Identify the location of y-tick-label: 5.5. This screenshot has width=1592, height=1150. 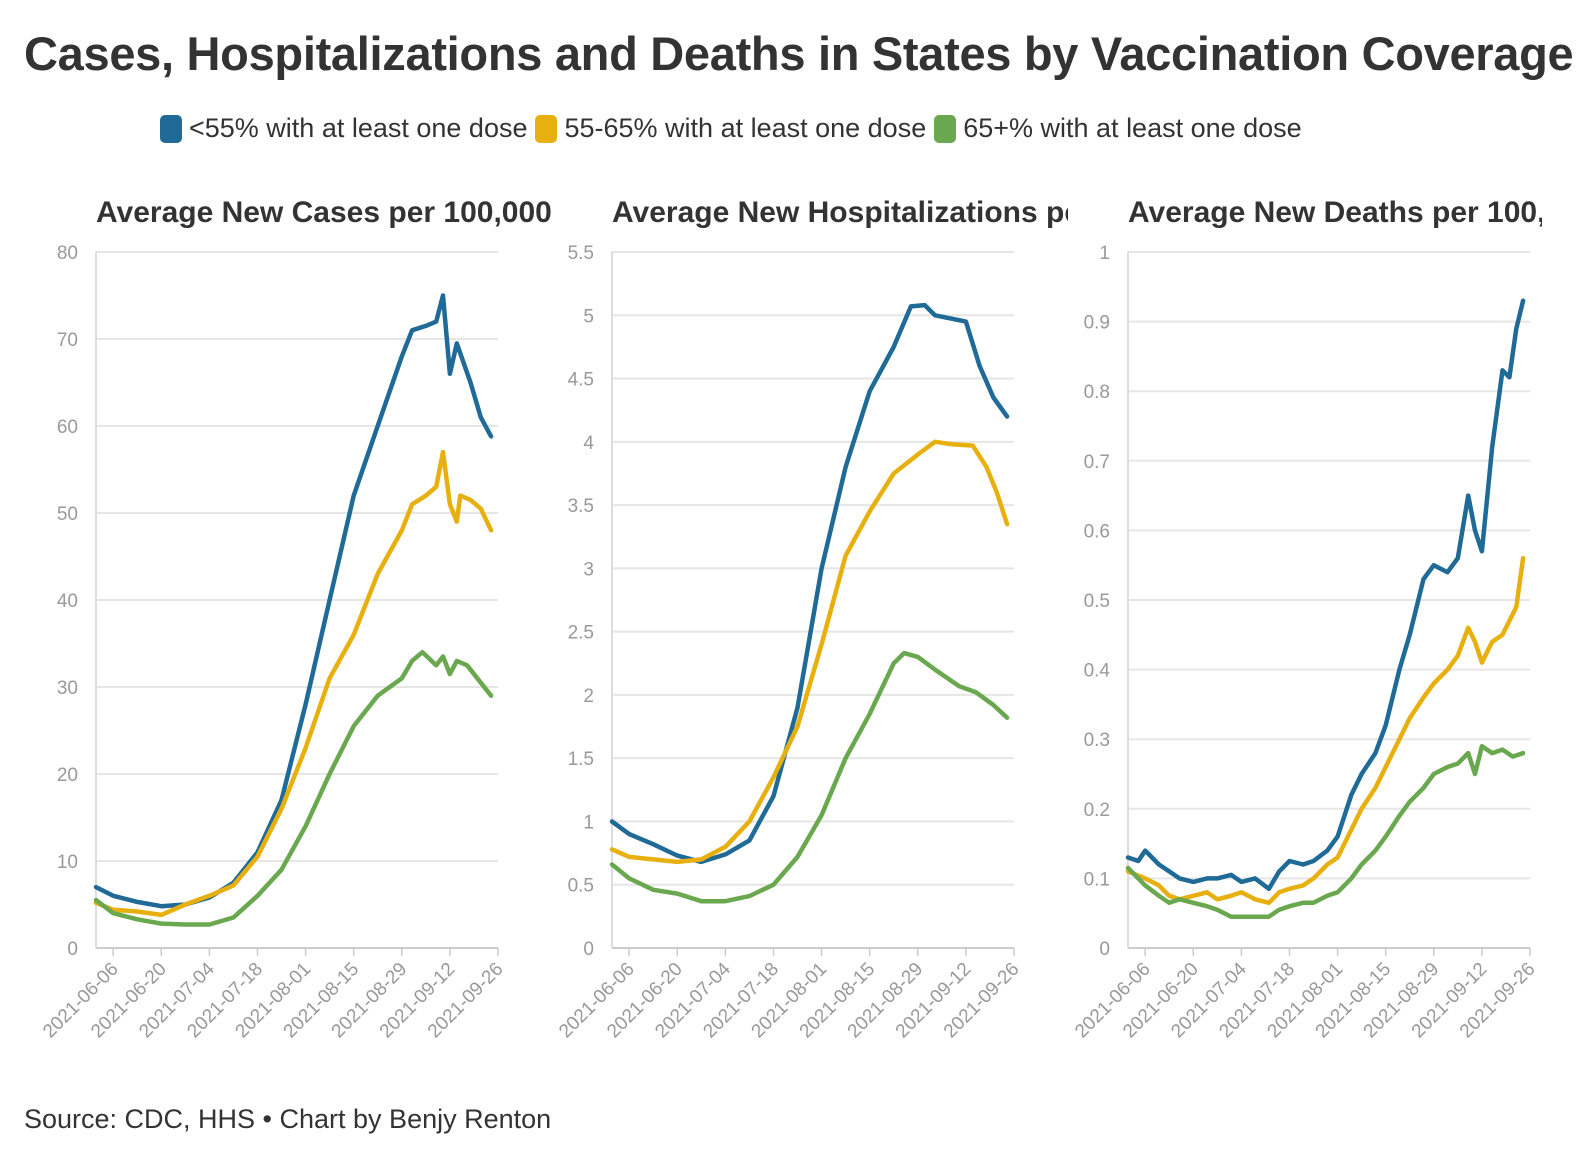
(581, 253).